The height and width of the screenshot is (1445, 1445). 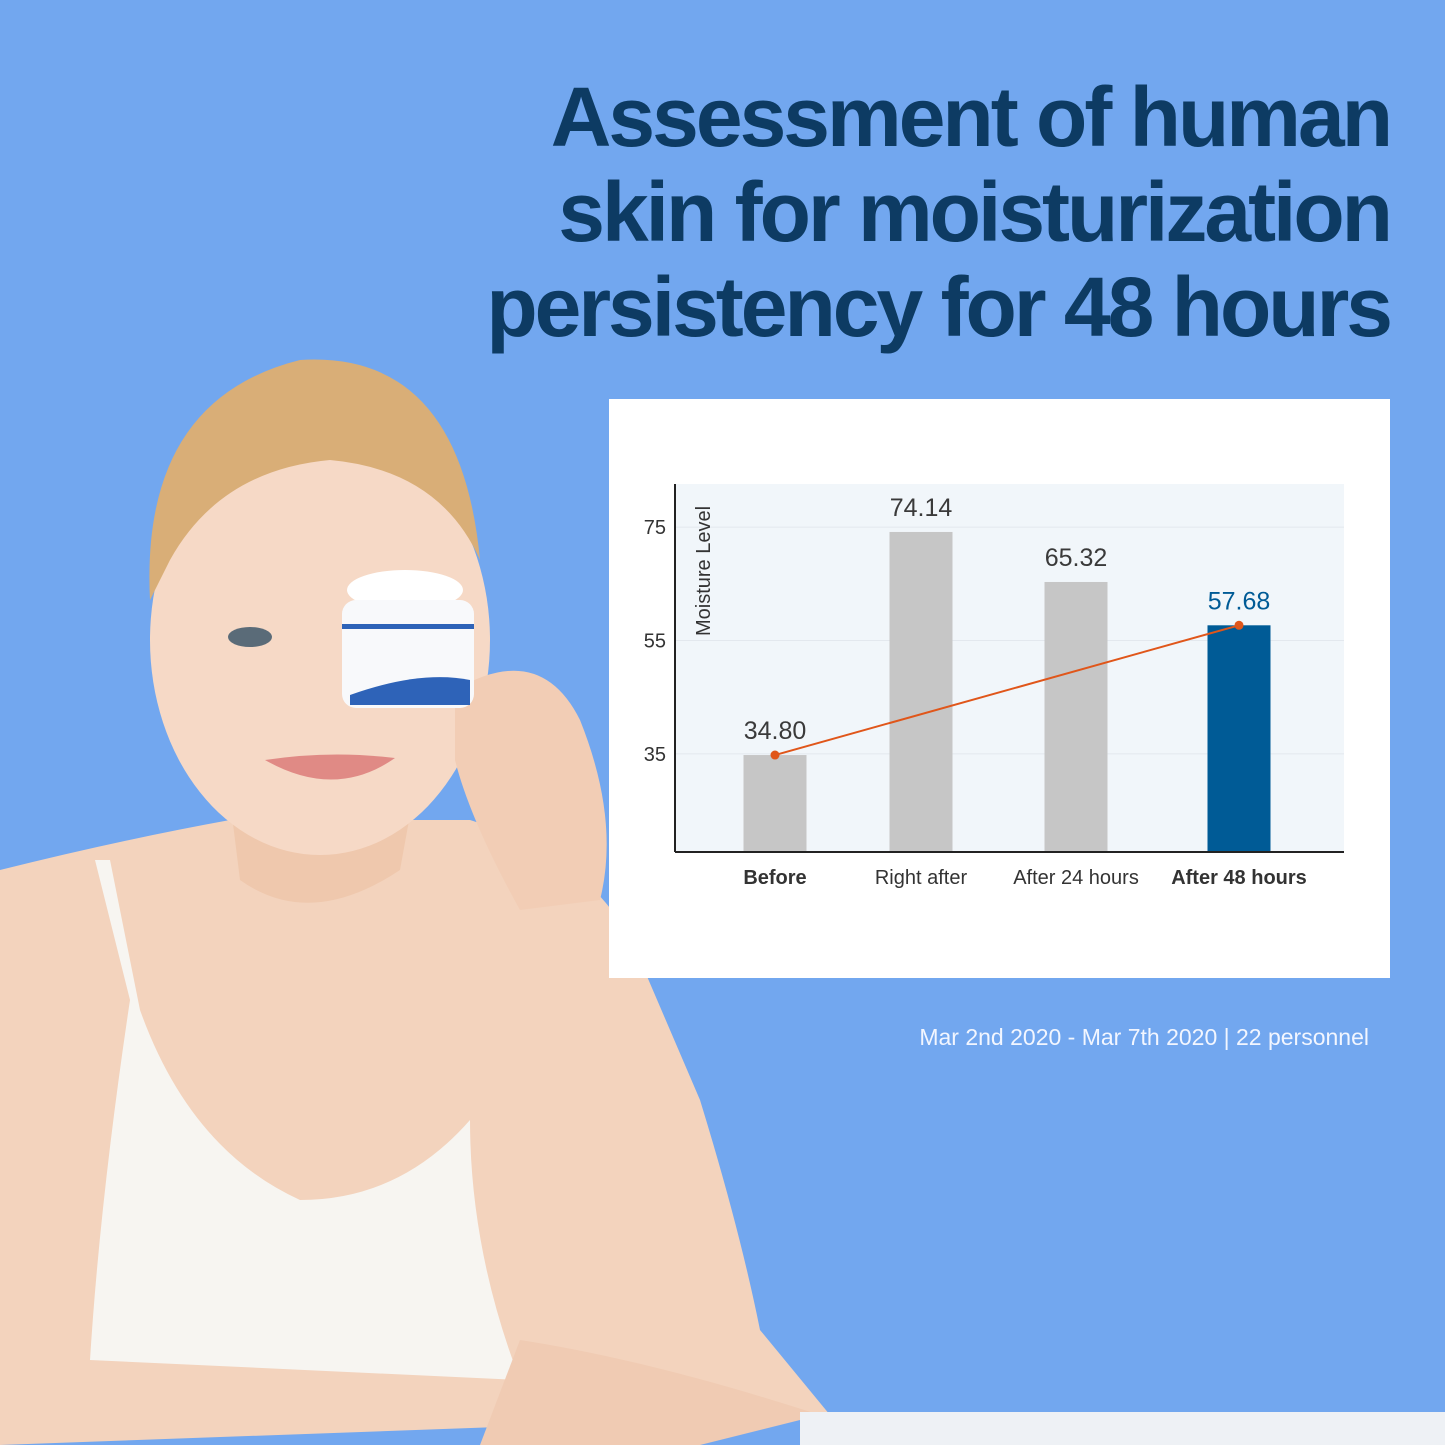 I want to click on model-top, so click(x=305, y=1120).